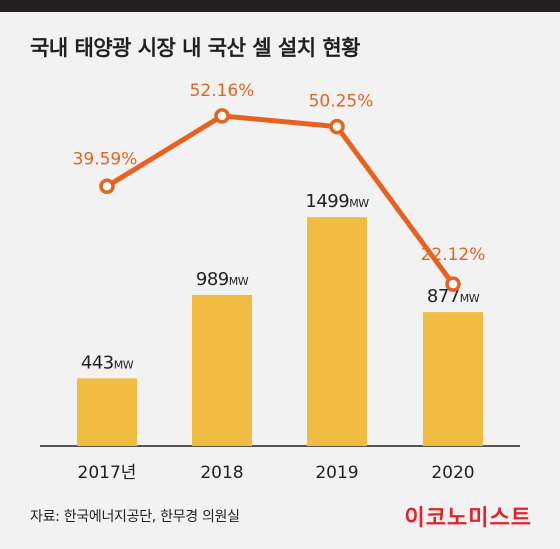  Describe the element at coordinates (221, 473) in the screenshot. I see `x-tick-label: 2018` at that location.